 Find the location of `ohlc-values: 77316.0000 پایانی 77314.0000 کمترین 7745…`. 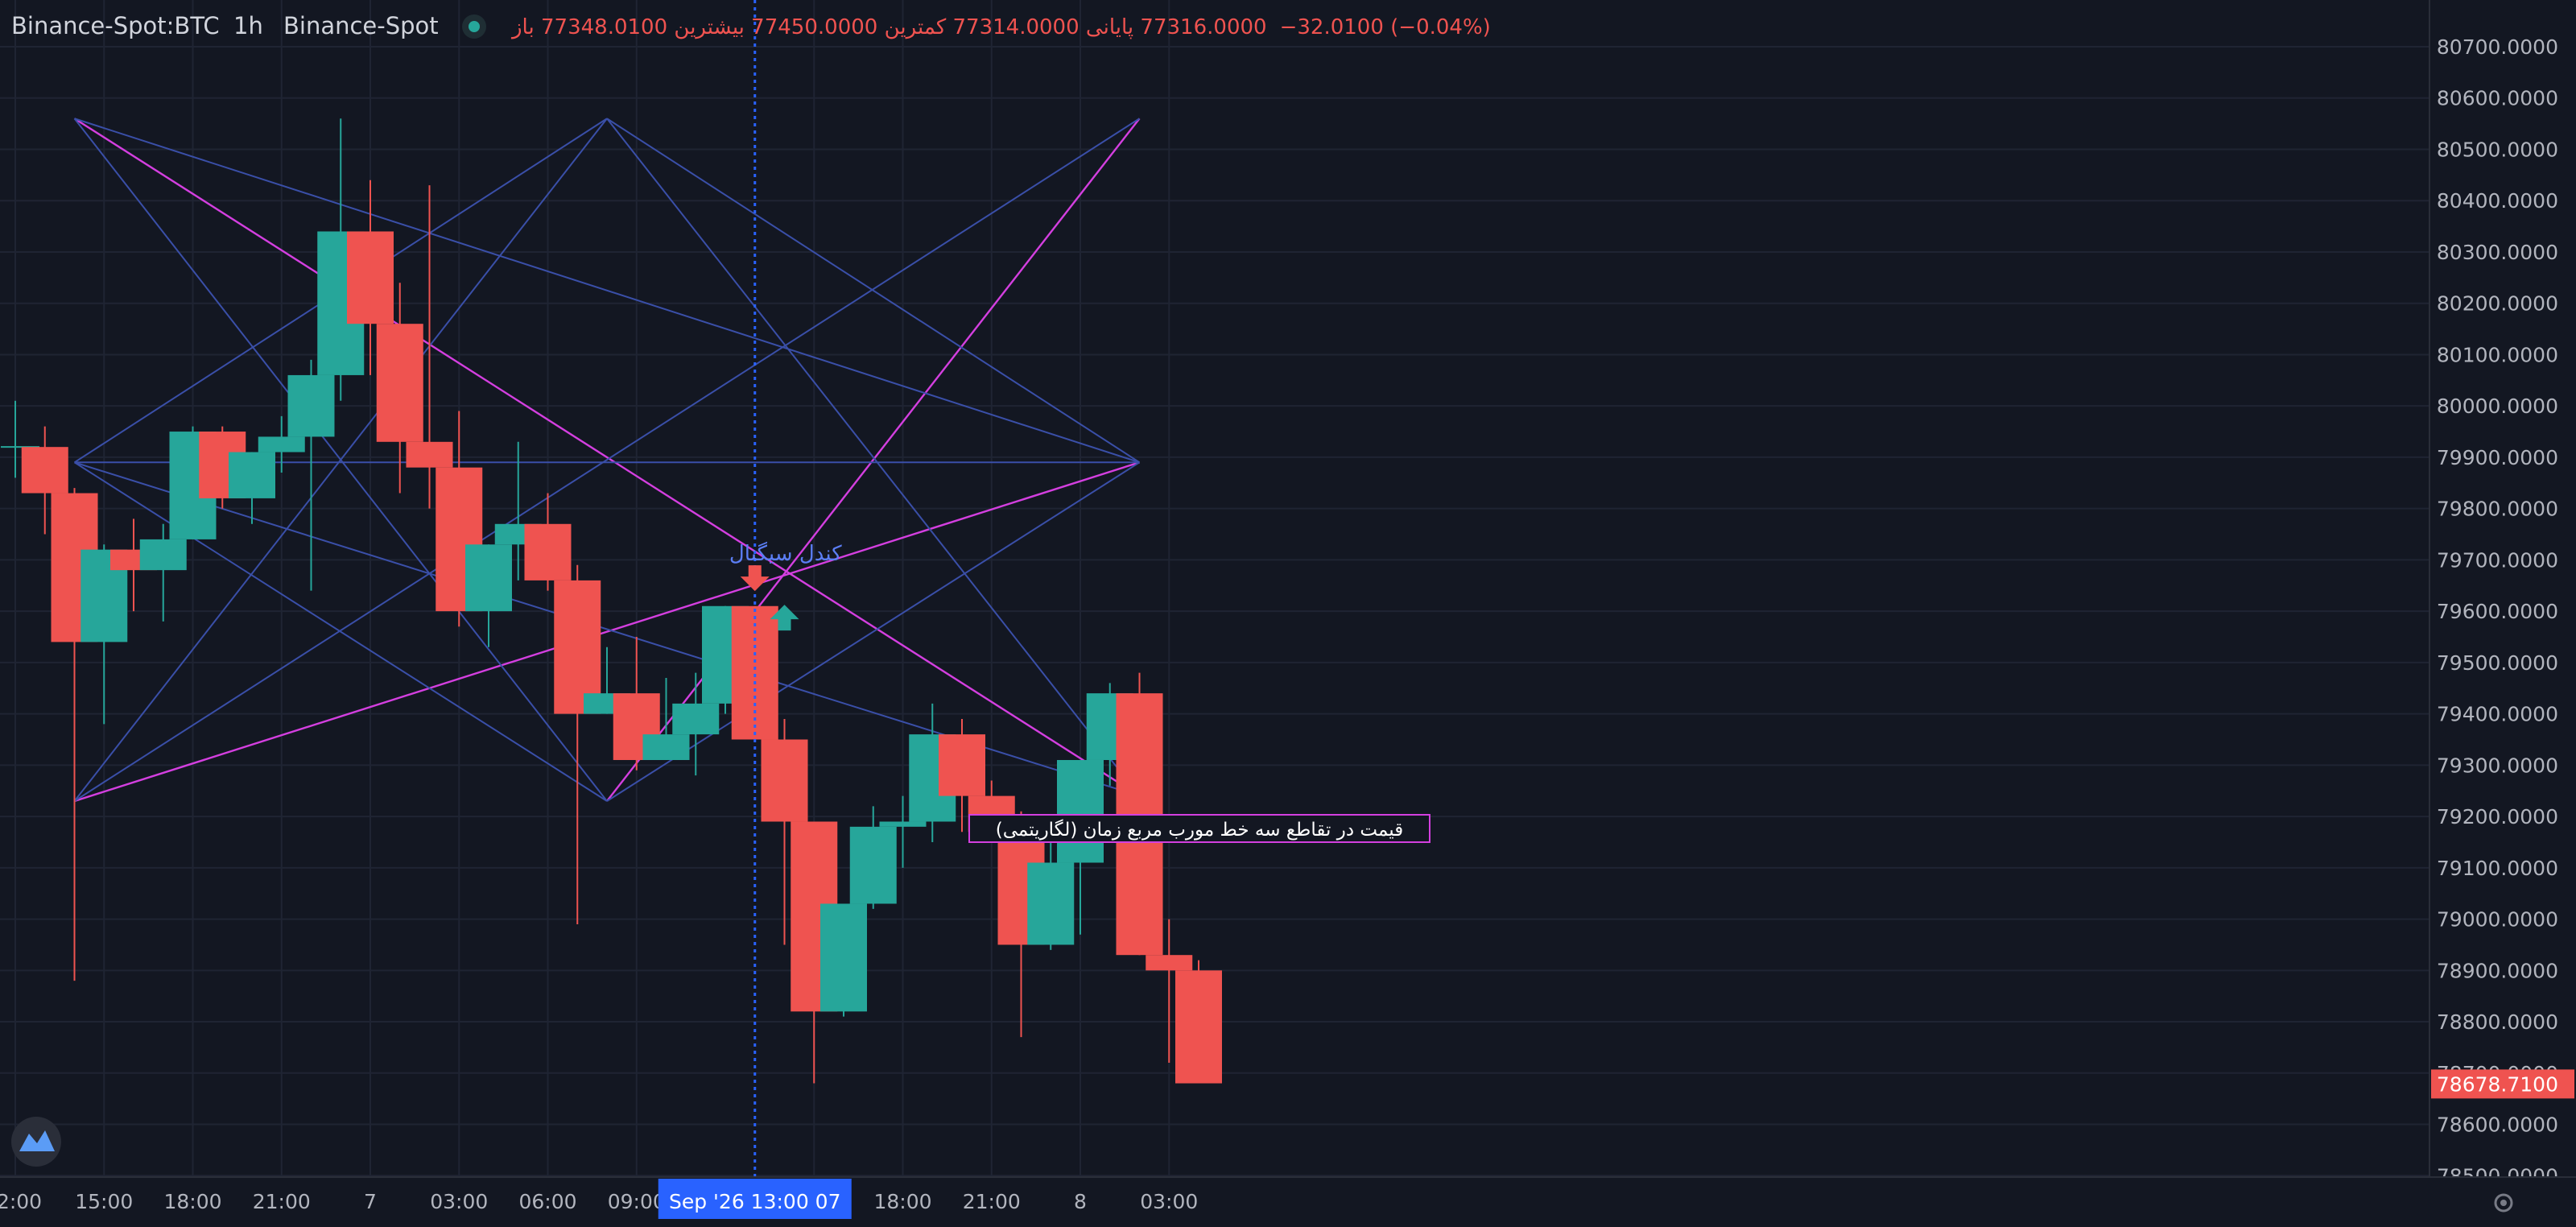

ohlc-values: 77316.0000 پایانی 77314.0000 کمترین 7745… is located at coordinates (888, 27).